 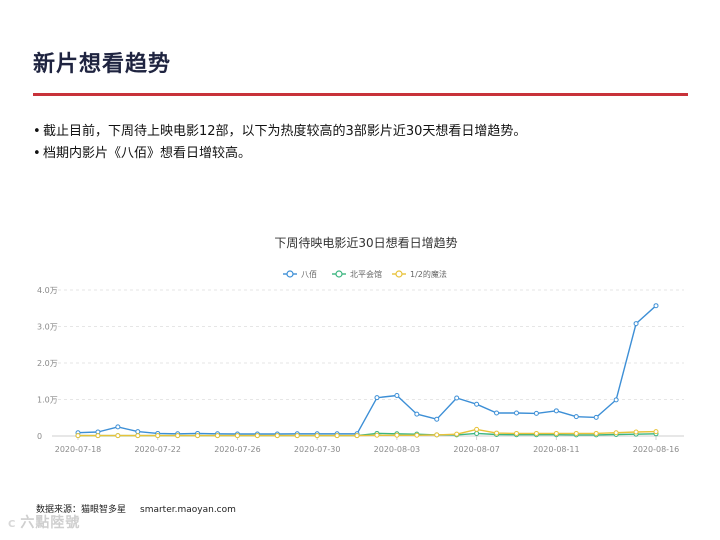 I want to click on watermark: C 六點陸號, so click(x=44, y=522).